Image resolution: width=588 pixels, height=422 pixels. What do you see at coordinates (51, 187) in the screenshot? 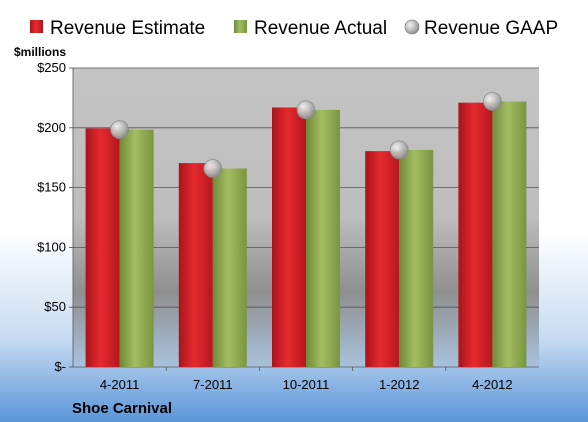
I see `y-tick-label: $150` at bounding box center [51, 187].